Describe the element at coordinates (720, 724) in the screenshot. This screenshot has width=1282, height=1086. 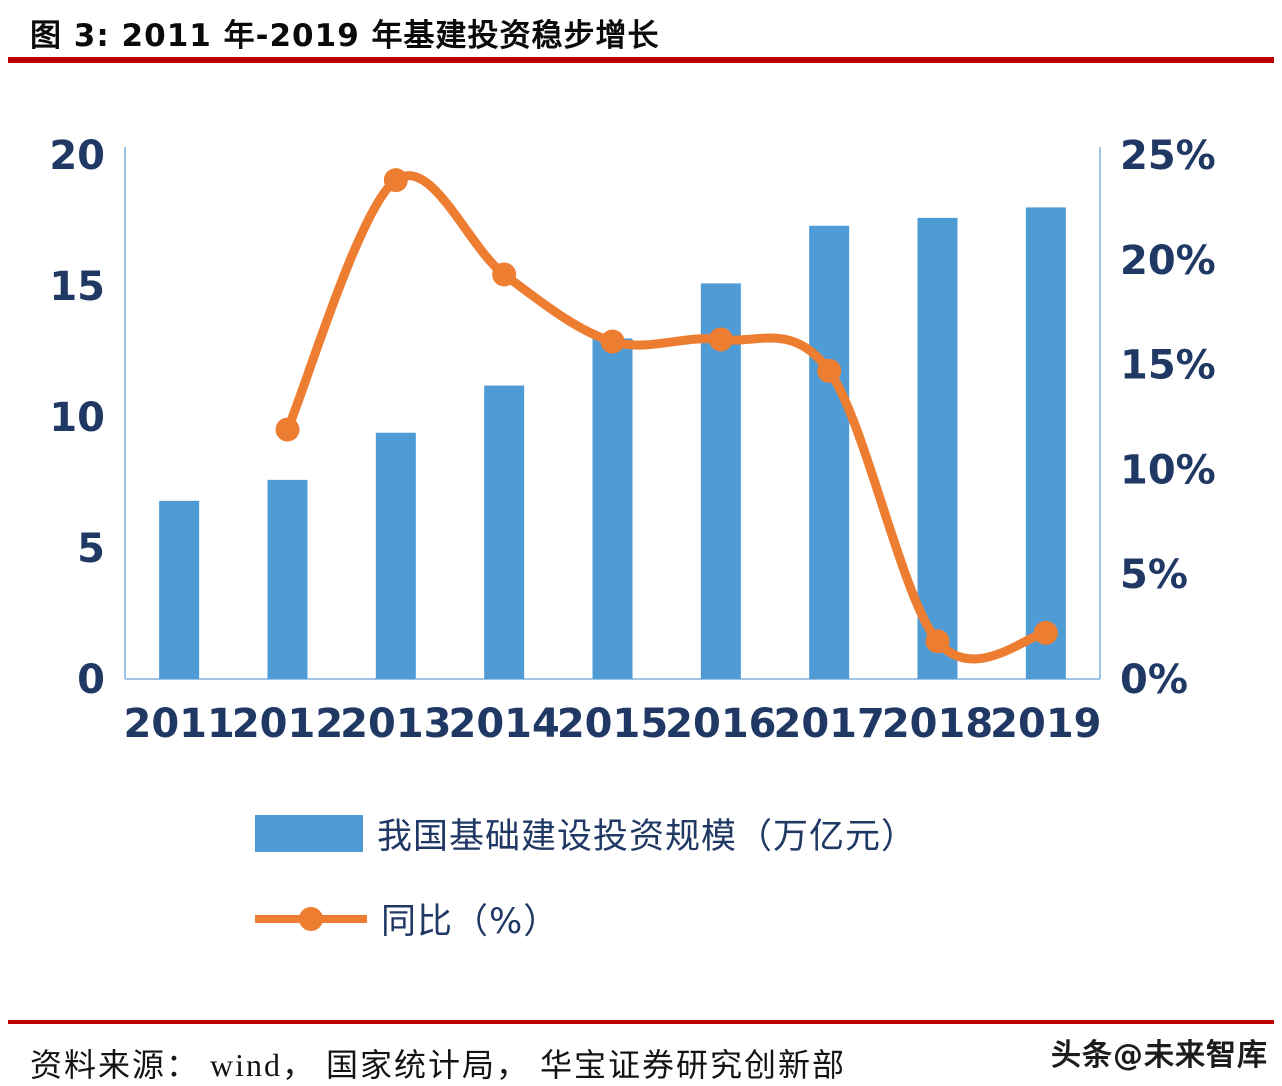
I see `x-label-2016: 2016` at that location.